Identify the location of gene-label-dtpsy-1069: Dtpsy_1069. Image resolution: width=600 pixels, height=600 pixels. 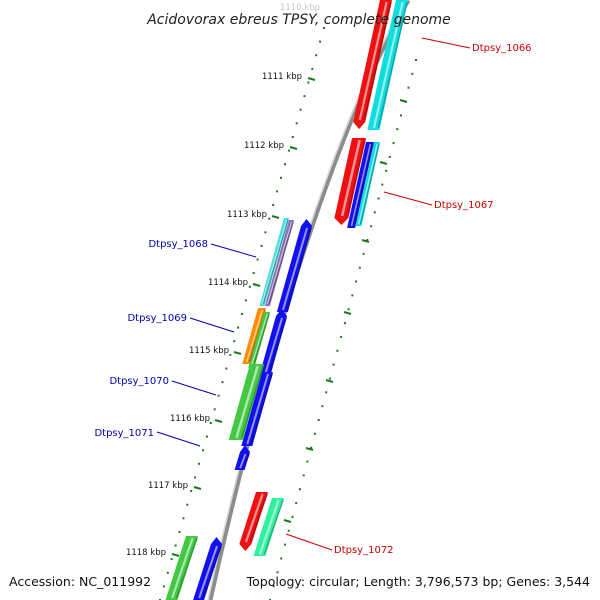
(157, 318).